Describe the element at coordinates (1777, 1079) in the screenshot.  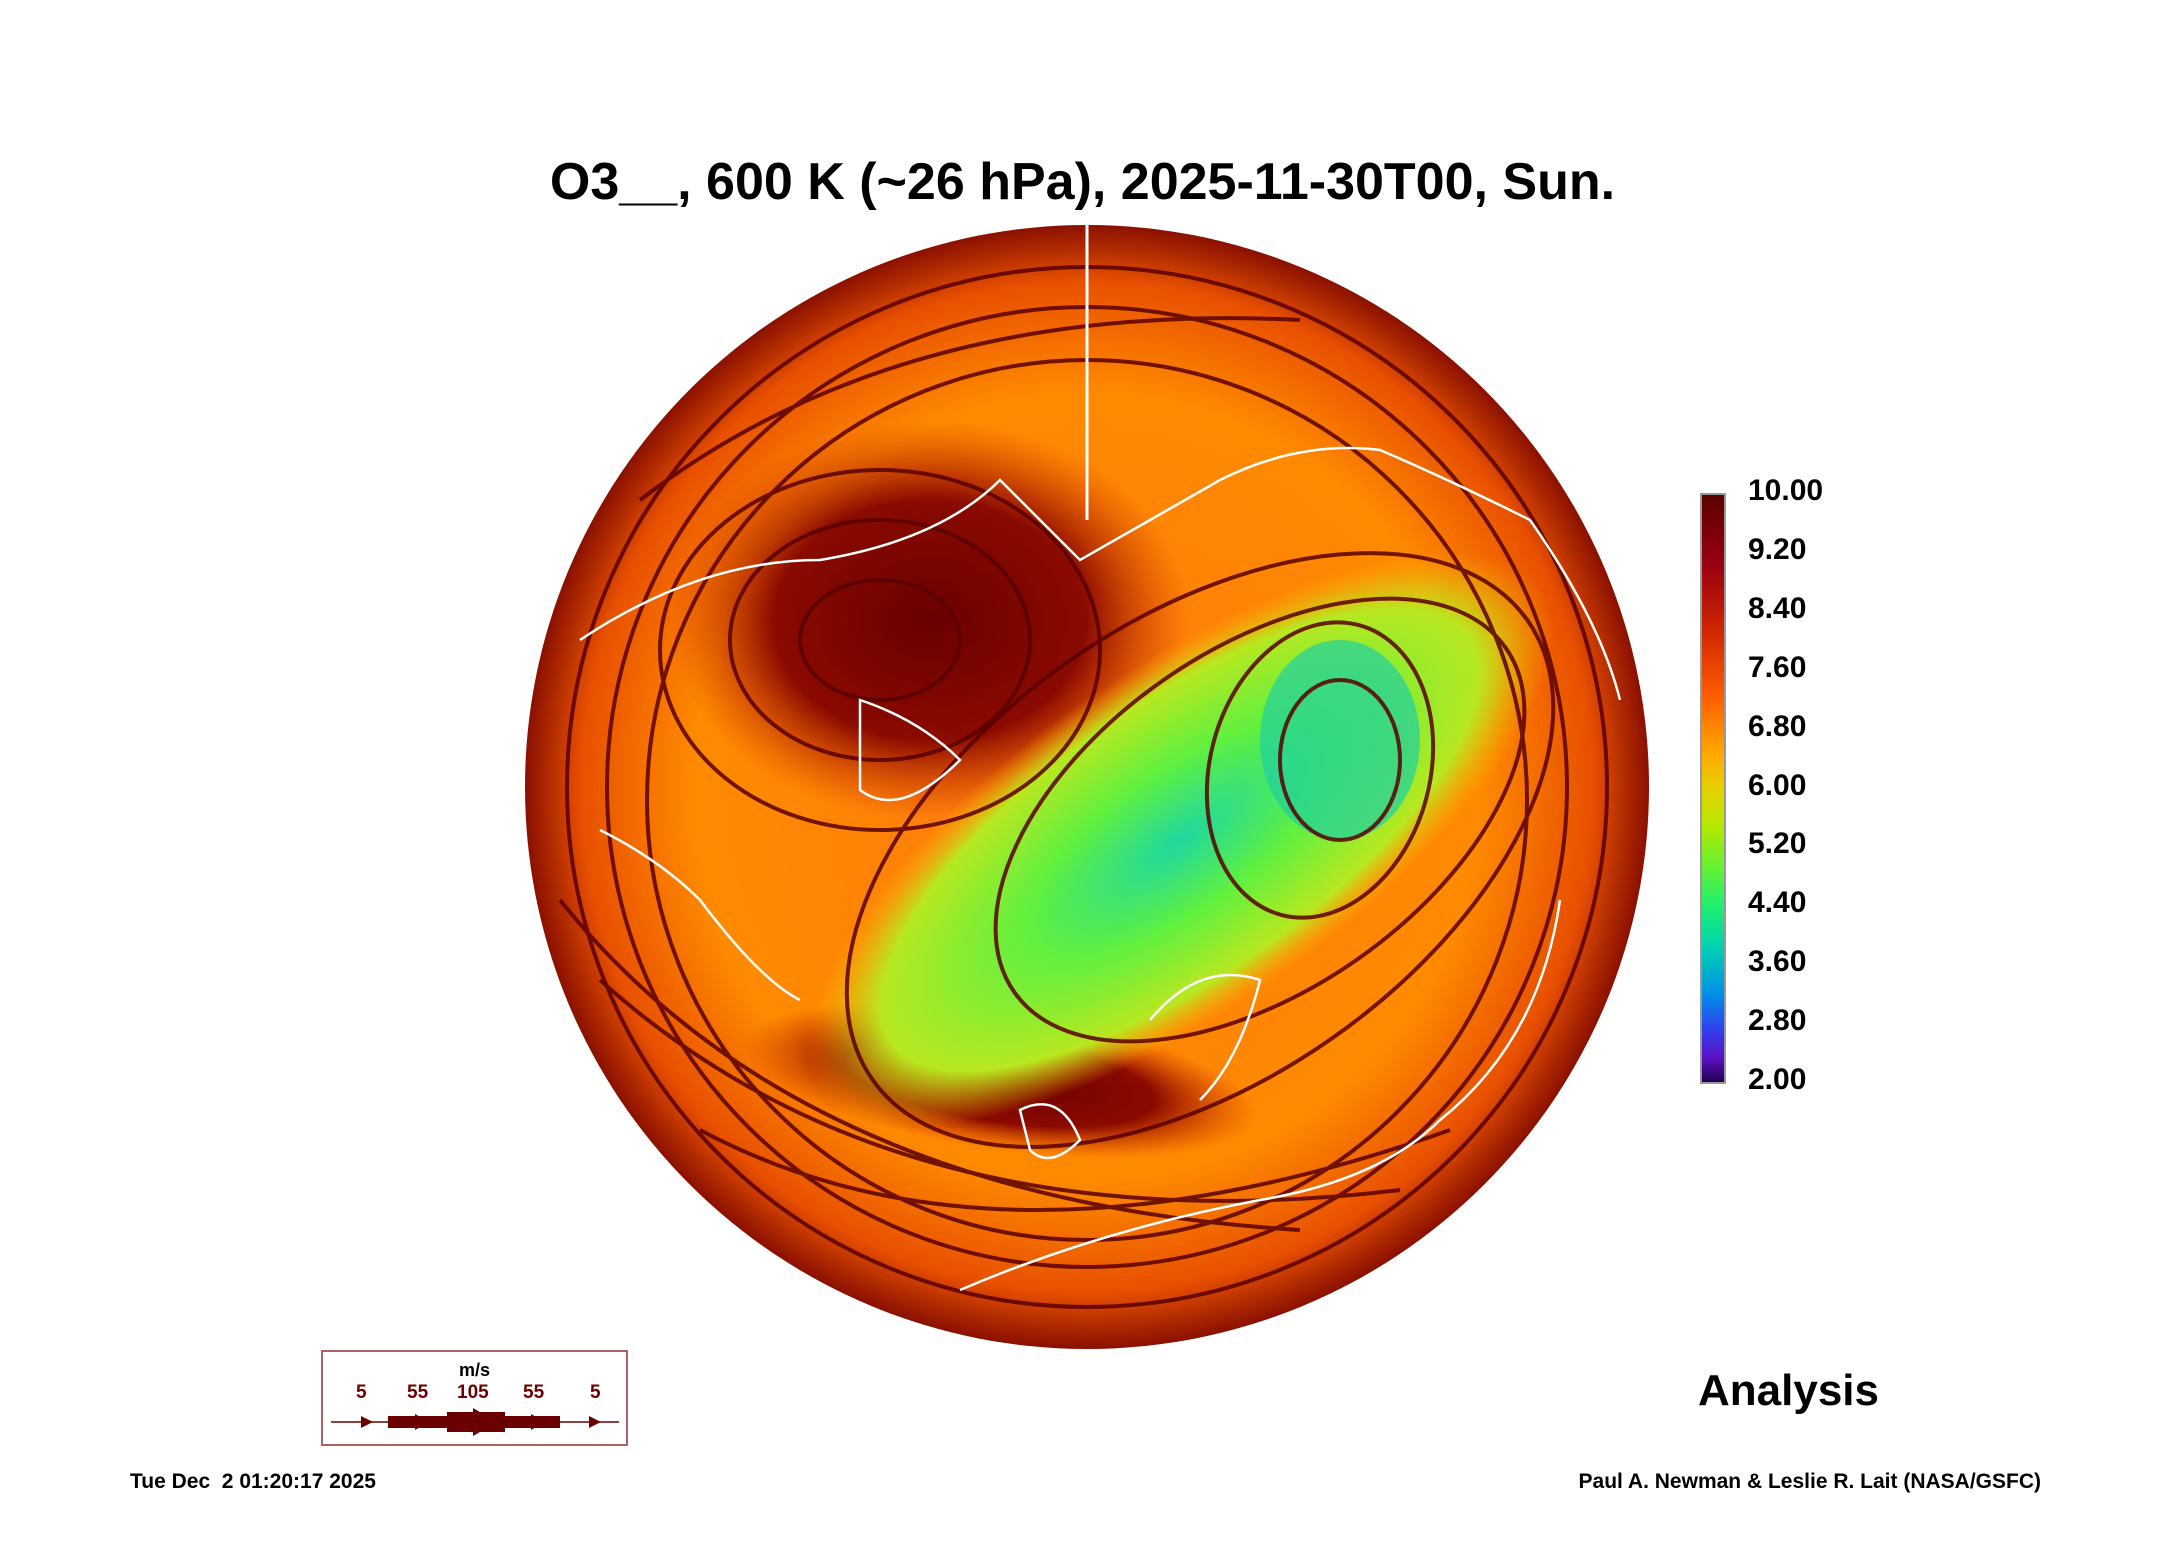
I see `colorbar-tick-label: 2.00` at that location.